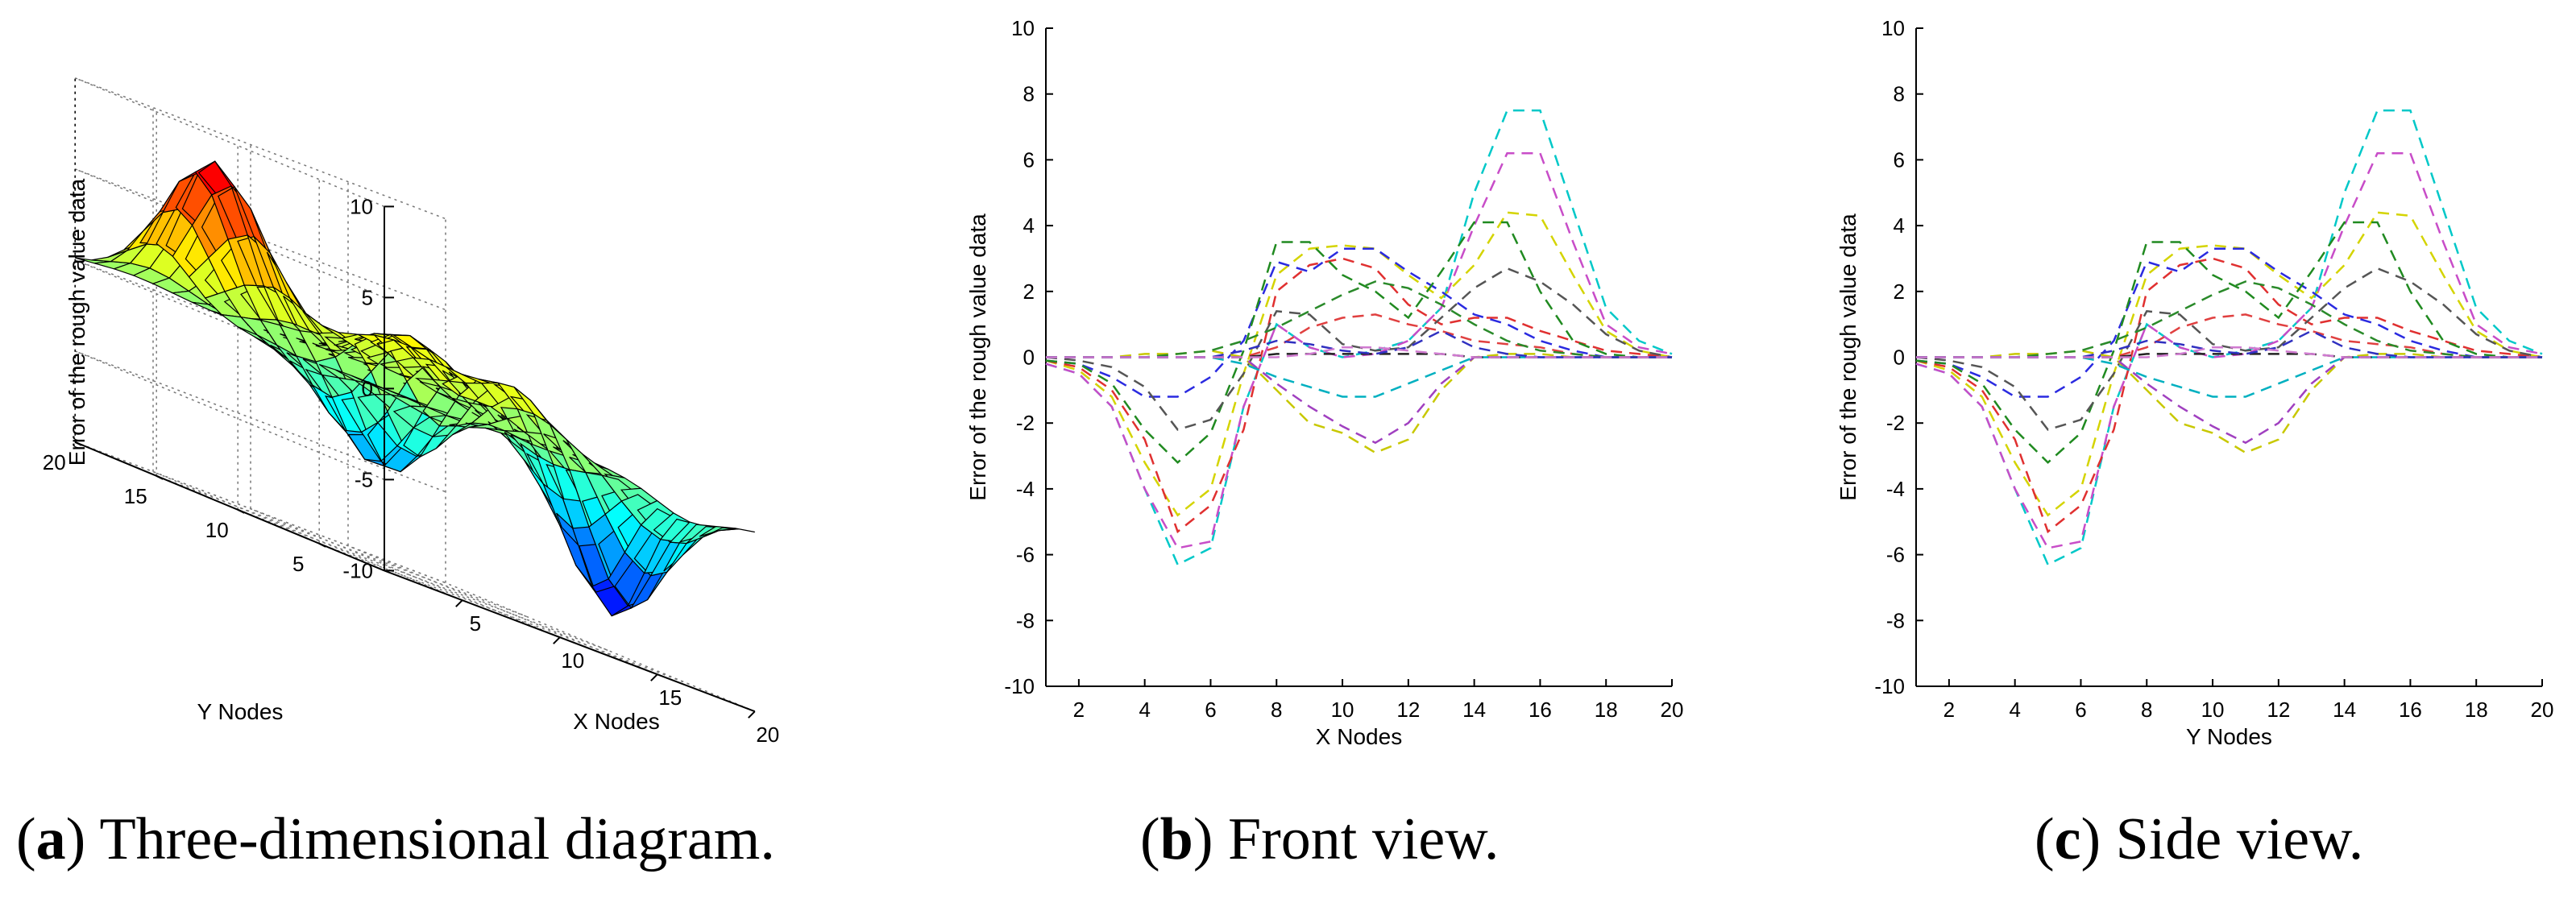  What do you see at coordinates (298, 564) in the screenshot?
I see `y-tick-label: 5` at bounding box center [298, 564].